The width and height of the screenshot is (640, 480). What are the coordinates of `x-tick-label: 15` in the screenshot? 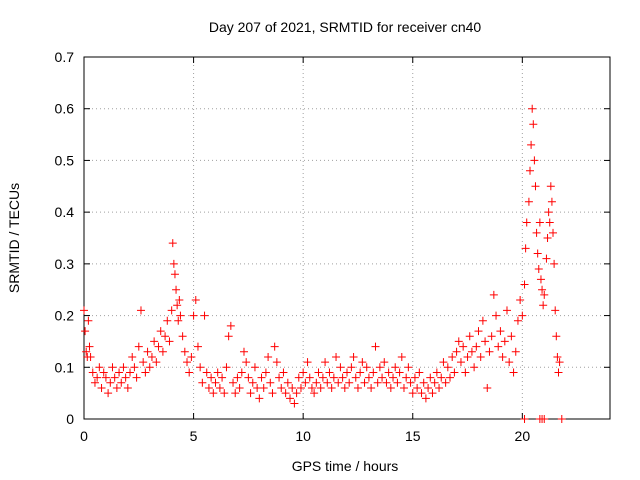 It's located at (413, 436).